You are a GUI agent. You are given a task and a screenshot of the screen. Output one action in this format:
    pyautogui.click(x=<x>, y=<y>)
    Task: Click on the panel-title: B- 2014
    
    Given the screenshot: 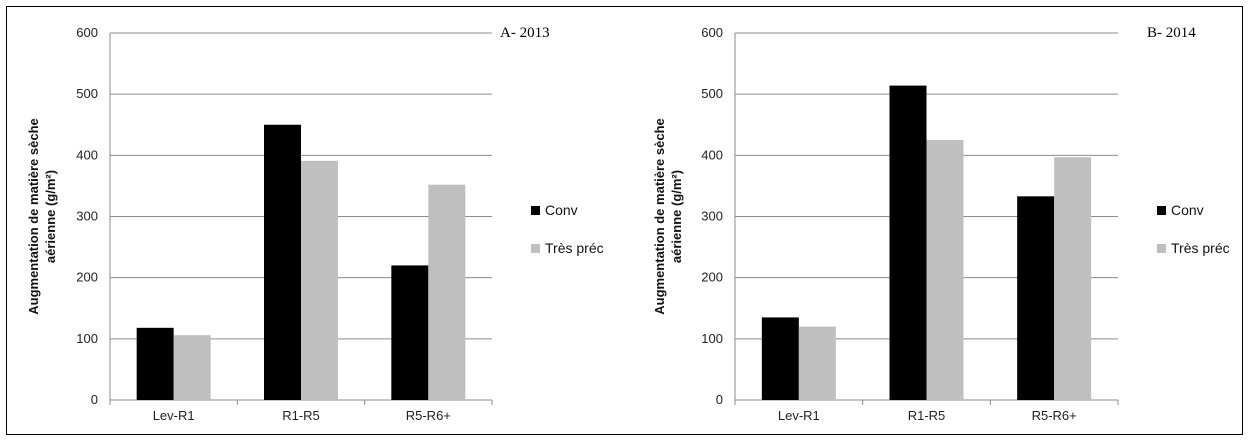 What is the action you would take?
    pyautogui.click(x=1171, y=33)
    